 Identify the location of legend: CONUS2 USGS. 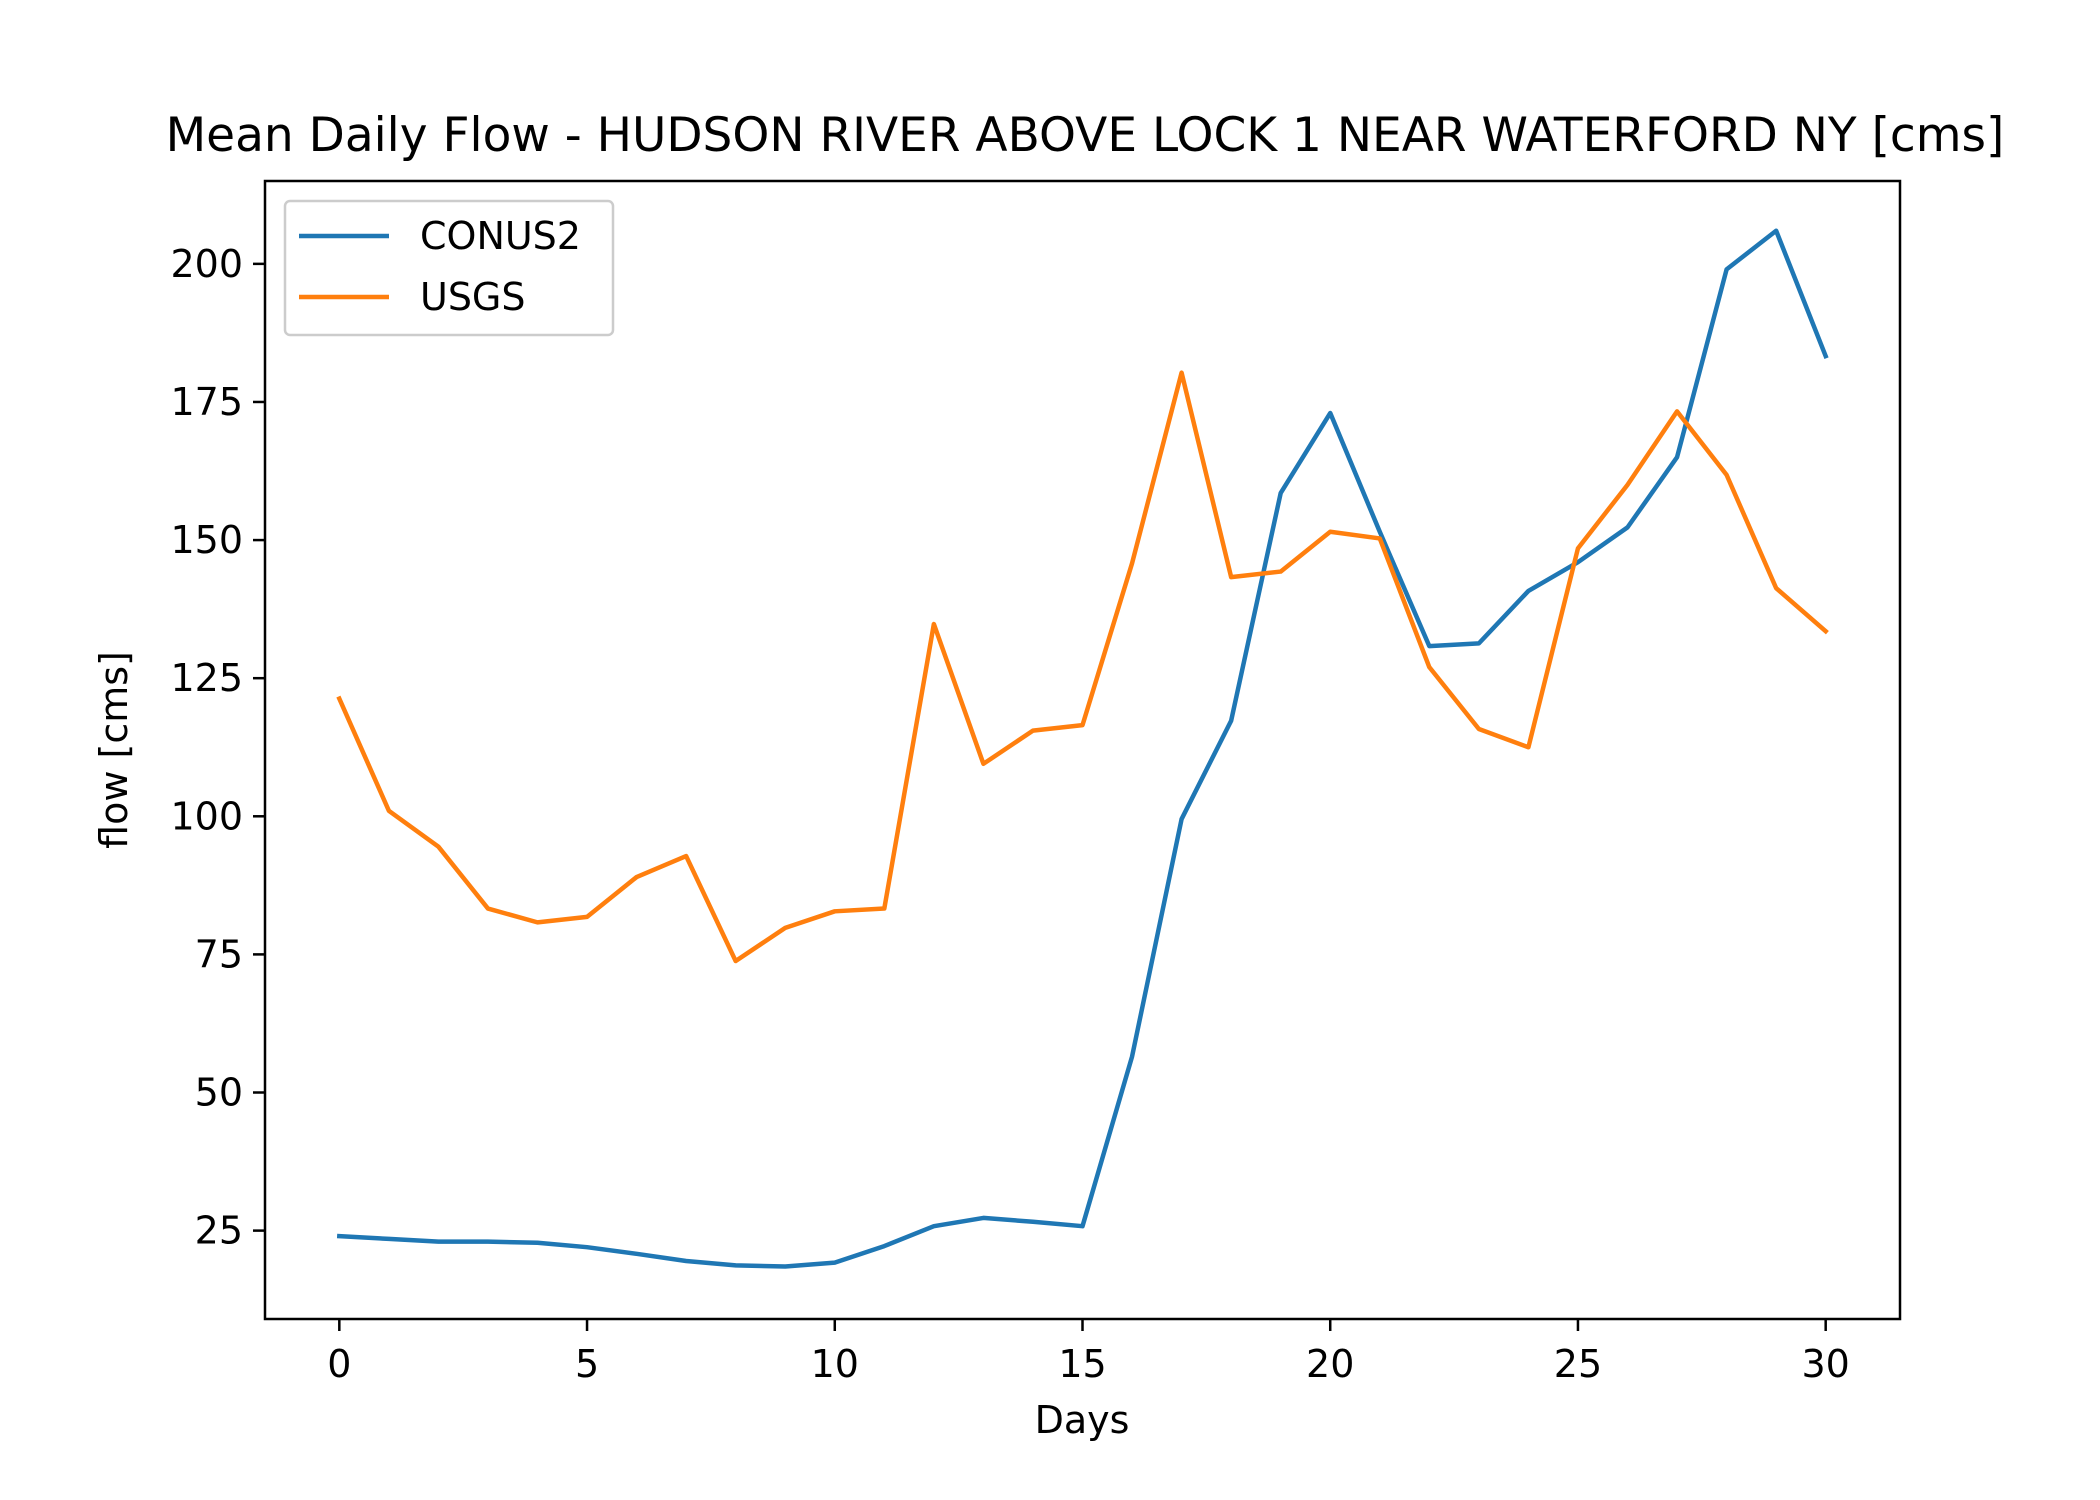
(449, 268).